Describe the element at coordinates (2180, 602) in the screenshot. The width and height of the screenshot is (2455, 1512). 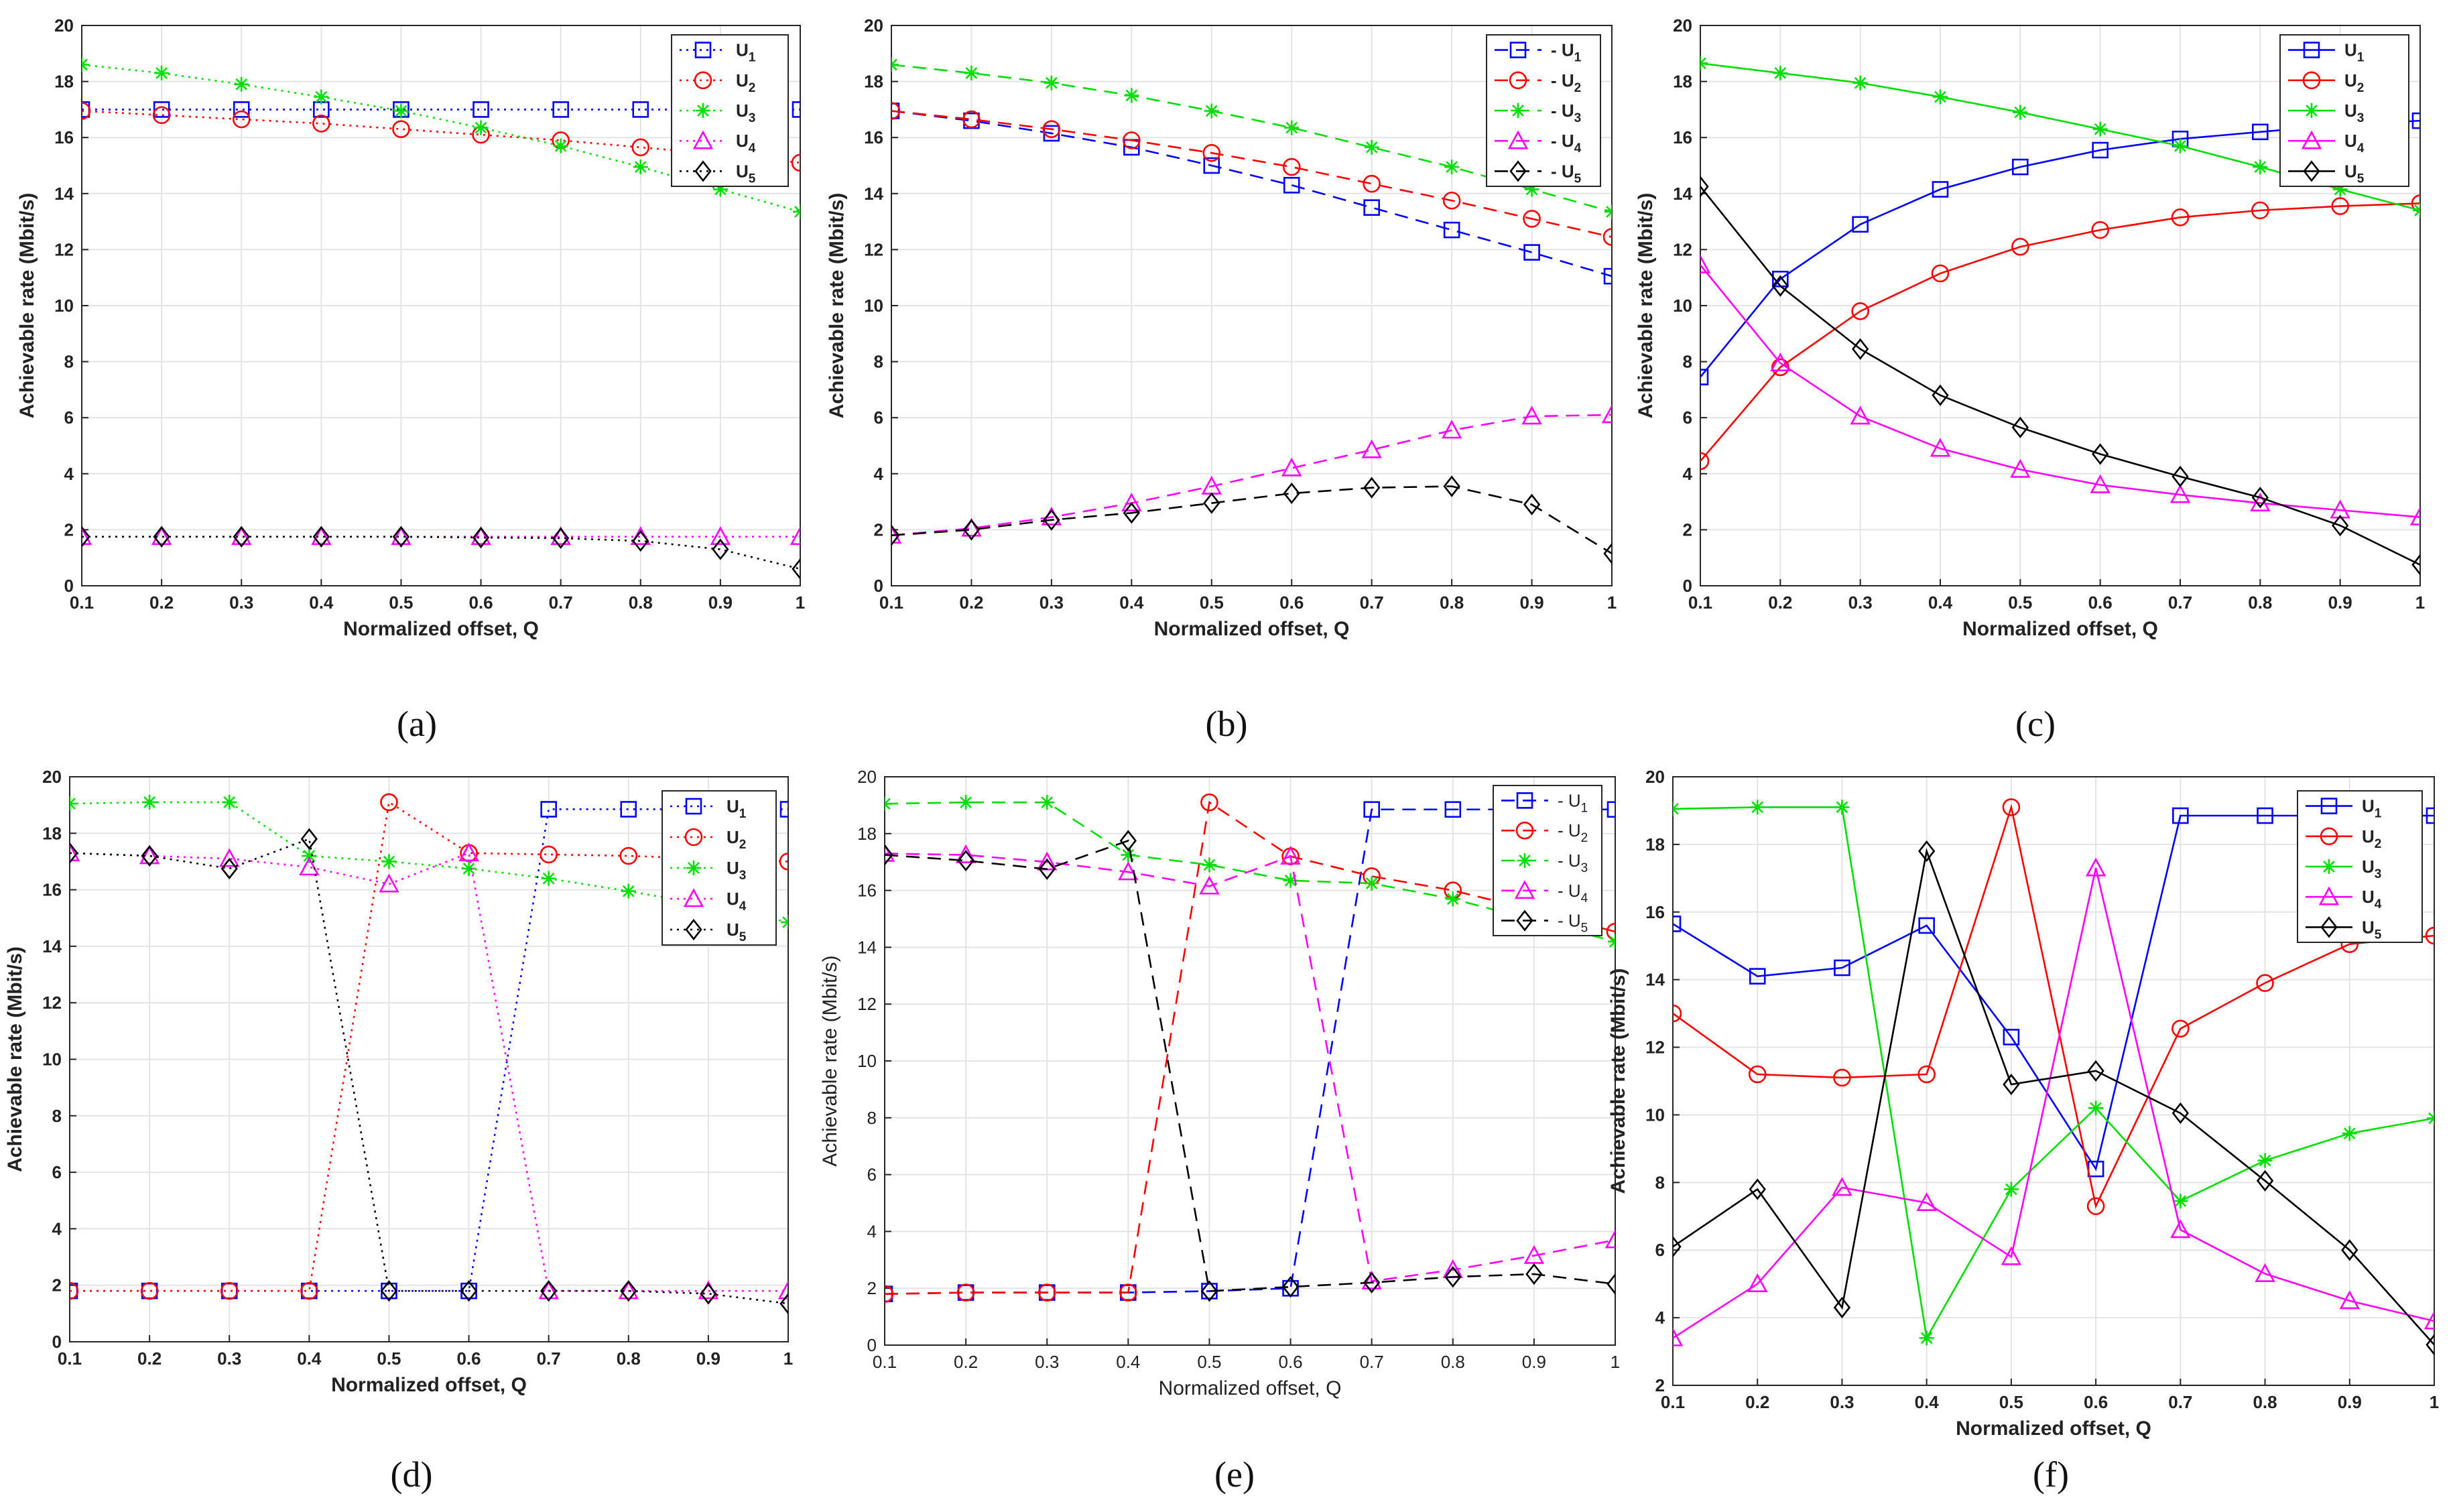
I see `x-tick-label: 0.7` at that location.